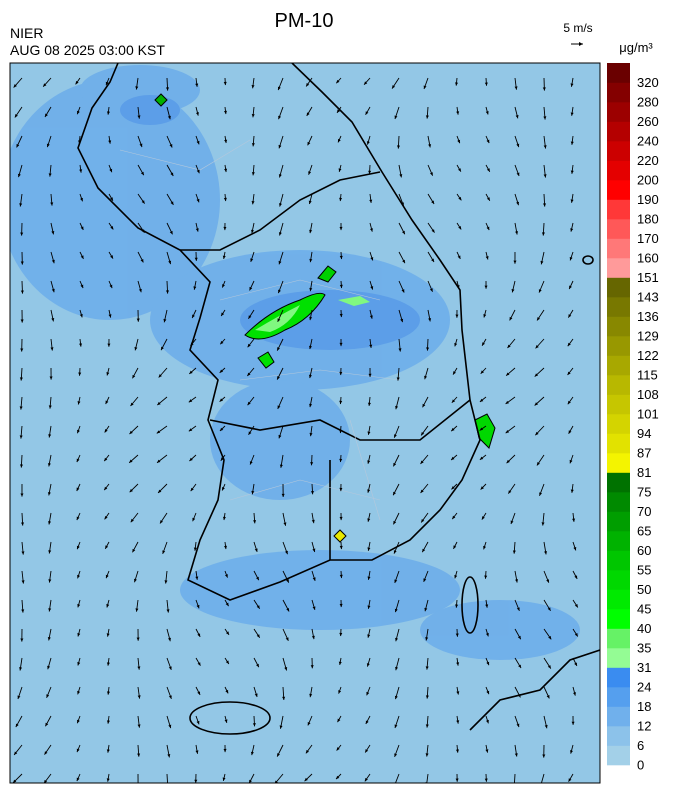 The width and height of the screenshot is (673, 795). What do you see at coordinates (648, 121) in the screenshot?
I see `colorbar-label: 260` at bounding box center [648, 121].